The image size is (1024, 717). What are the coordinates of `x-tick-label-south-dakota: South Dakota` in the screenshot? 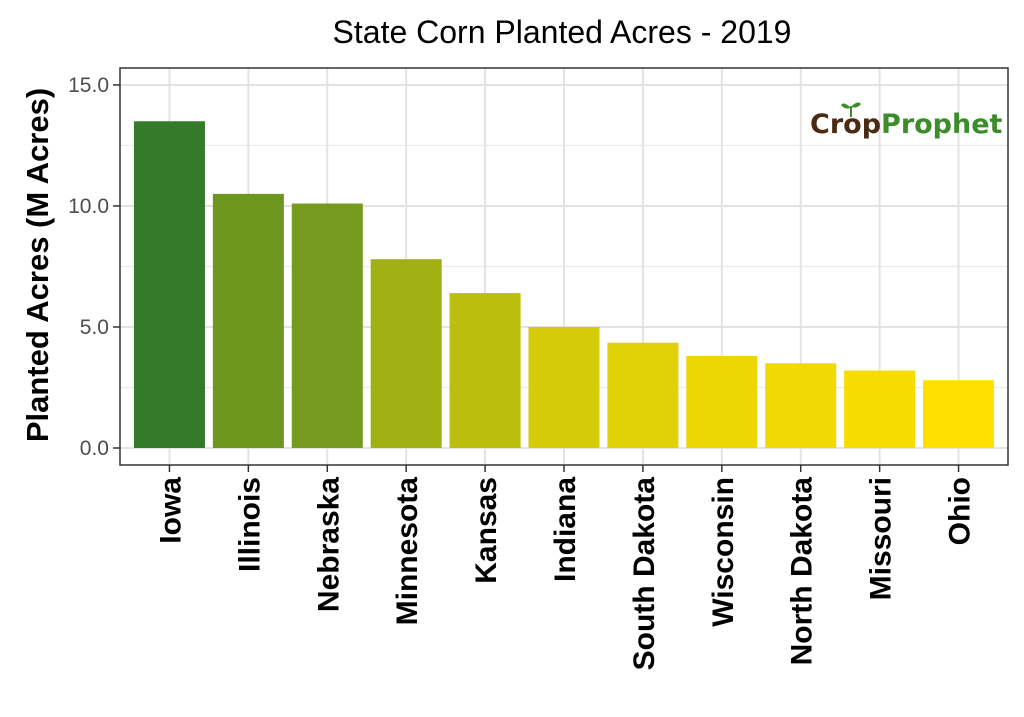 It's located at (644, 574).